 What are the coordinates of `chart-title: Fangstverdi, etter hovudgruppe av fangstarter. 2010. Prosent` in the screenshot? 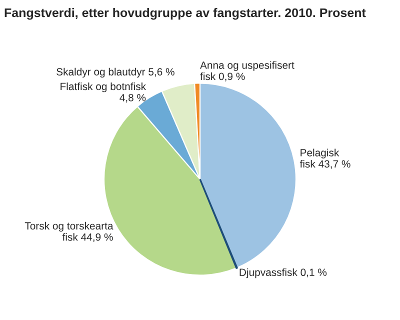 It's located at (185, 14).